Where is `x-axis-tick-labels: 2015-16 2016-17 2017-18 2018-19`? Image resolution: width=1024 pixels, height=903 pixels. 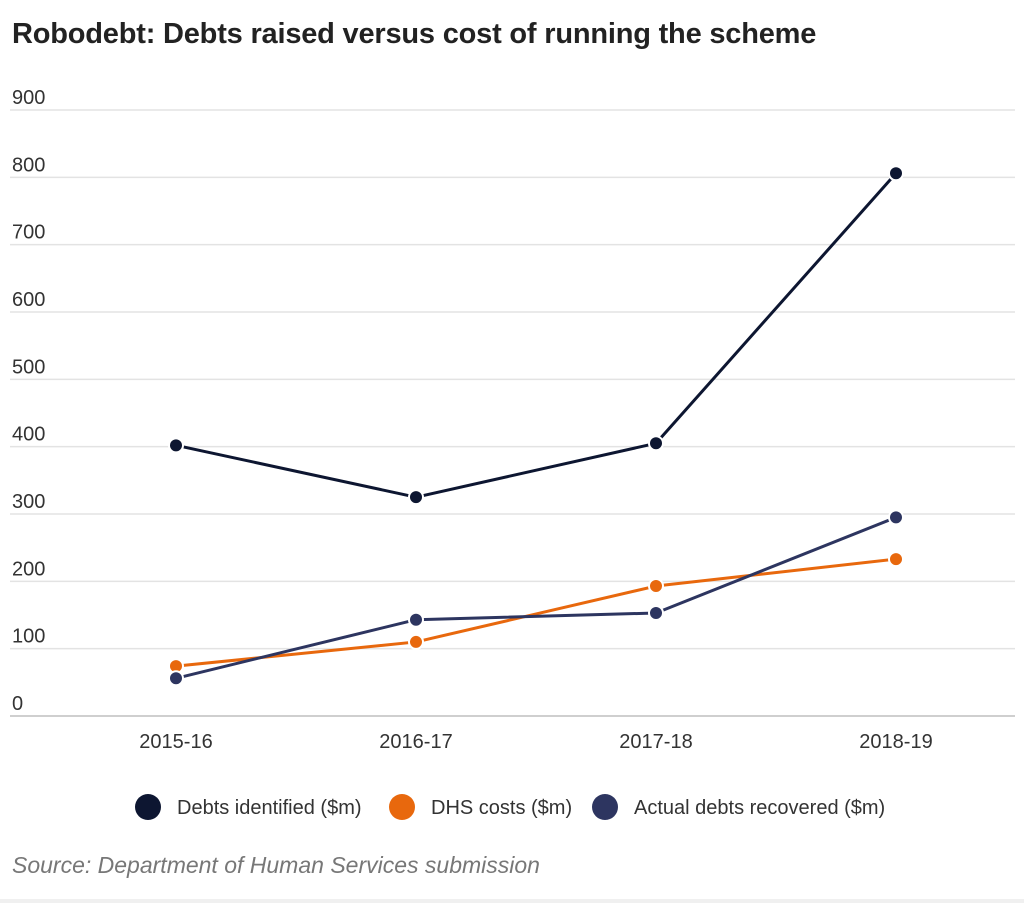
x-axis-tick-labels: 2015-16 2016-17 2017-18 2018-19 is located at coordinates (535, 742).